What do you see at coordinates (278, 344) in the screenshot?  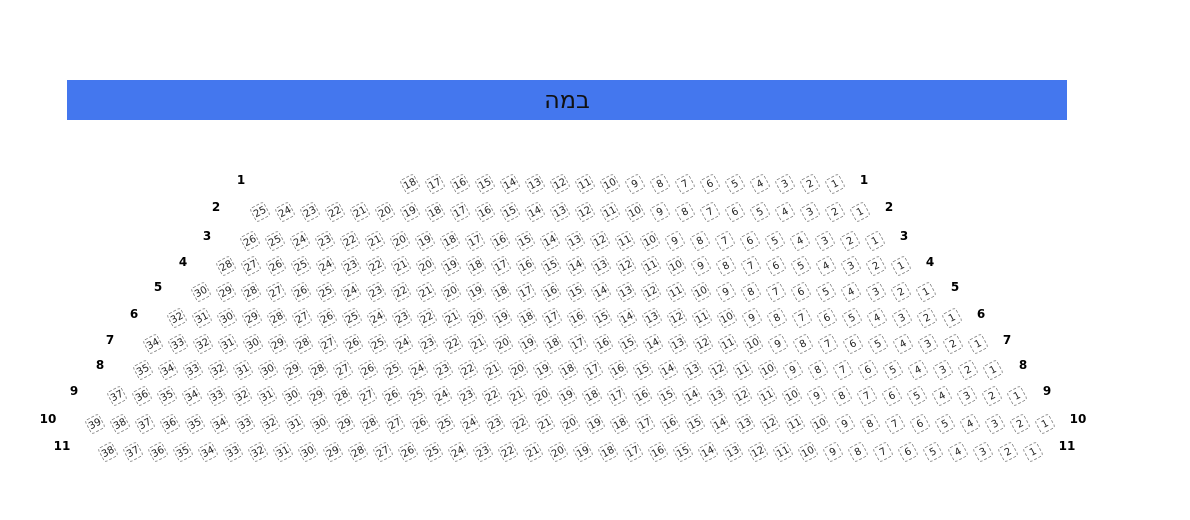 I see `seat: 29` at bounding box center [278, 344].